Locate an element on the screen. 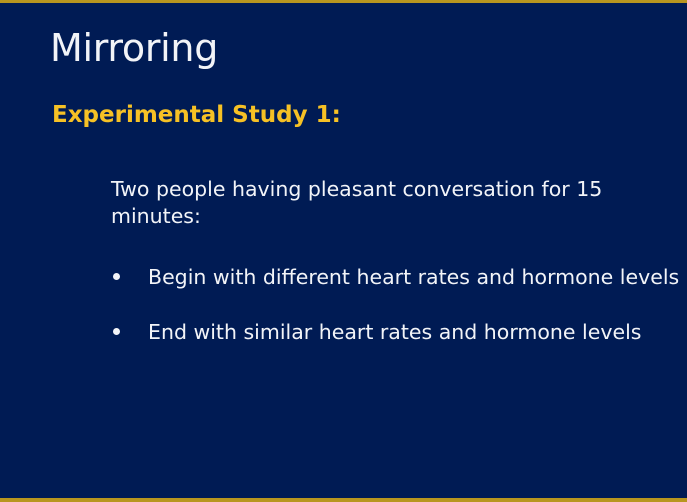  slide-subtitle: Experimental Study 1: is located at coordinates (196, 115).